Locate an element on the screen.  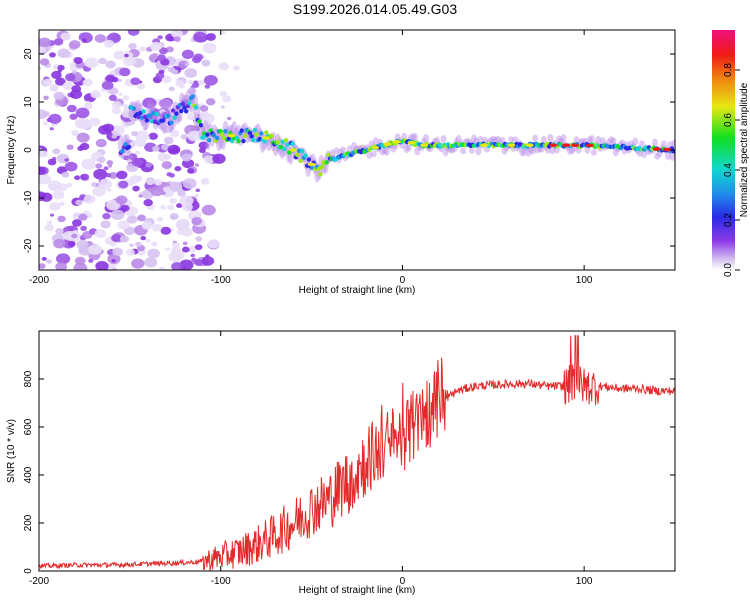
y-tick-label: 10 is located at coordinates (28, 102).